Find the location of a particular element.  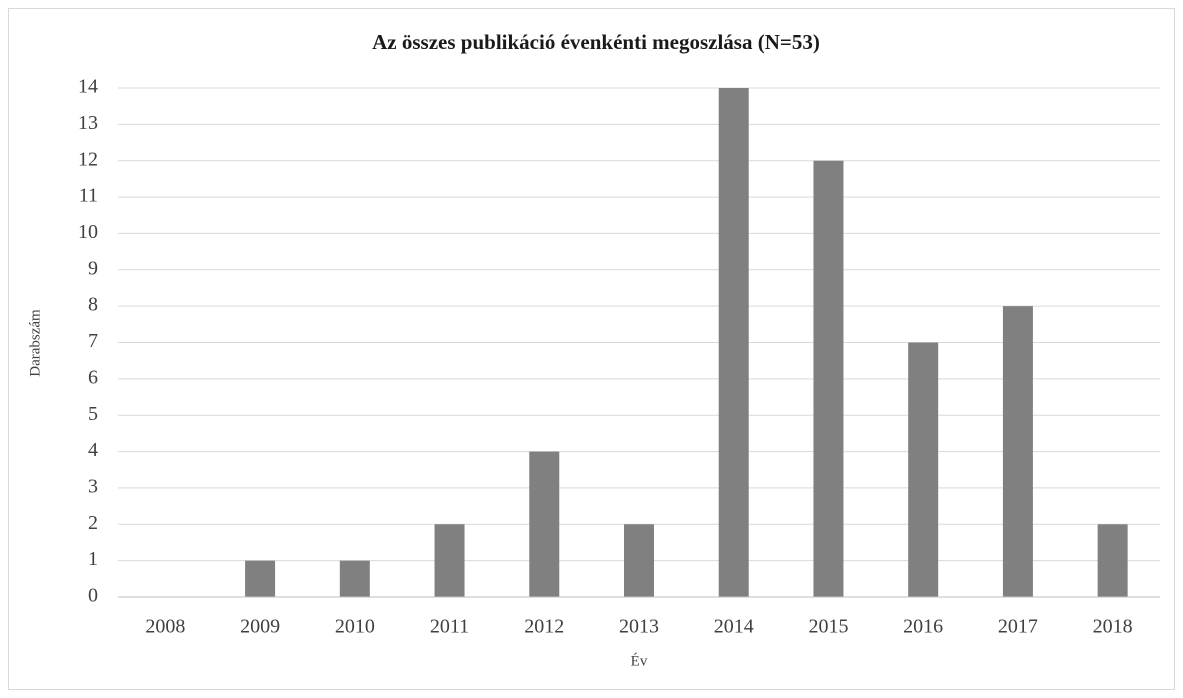

x-tick-label: 2011 is located at coordinates (449, 627).